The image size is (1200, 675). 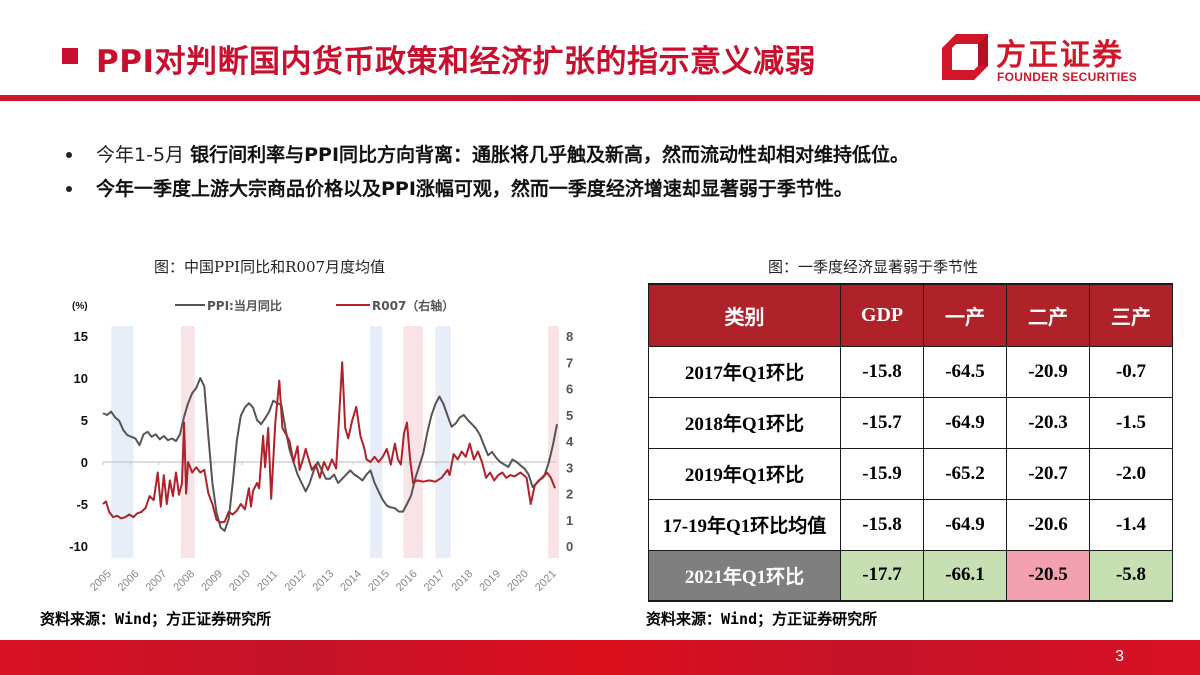 I want to click on cell-gdp: -15.9, so click(x=882, y=473).